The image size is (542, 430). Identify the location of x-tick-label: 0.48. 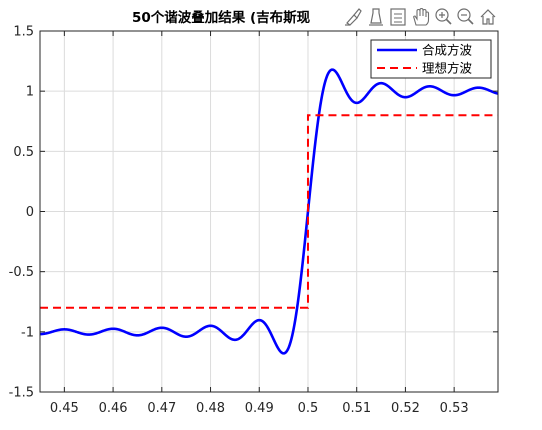
(210, 408).